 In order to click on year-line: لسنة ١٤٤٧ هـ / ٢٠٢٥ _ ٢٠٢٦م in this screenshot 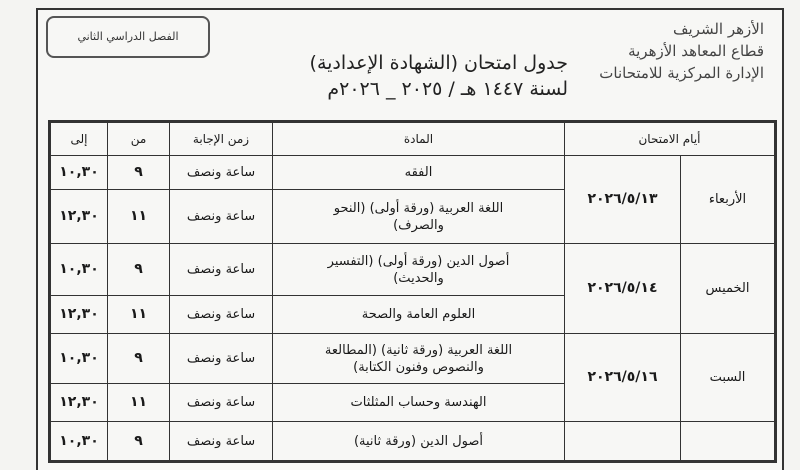, I will do `click(447, 89)`.